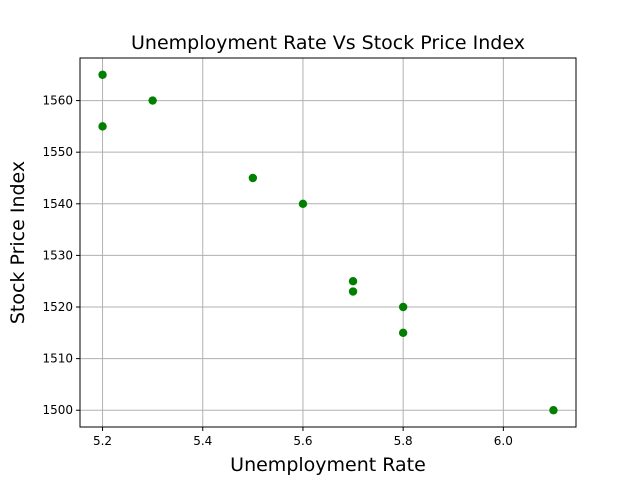  Describe the element at coordinates (328, 465) in the screenshot. I see `x-axis-label: Unemployment Rate` at that location.